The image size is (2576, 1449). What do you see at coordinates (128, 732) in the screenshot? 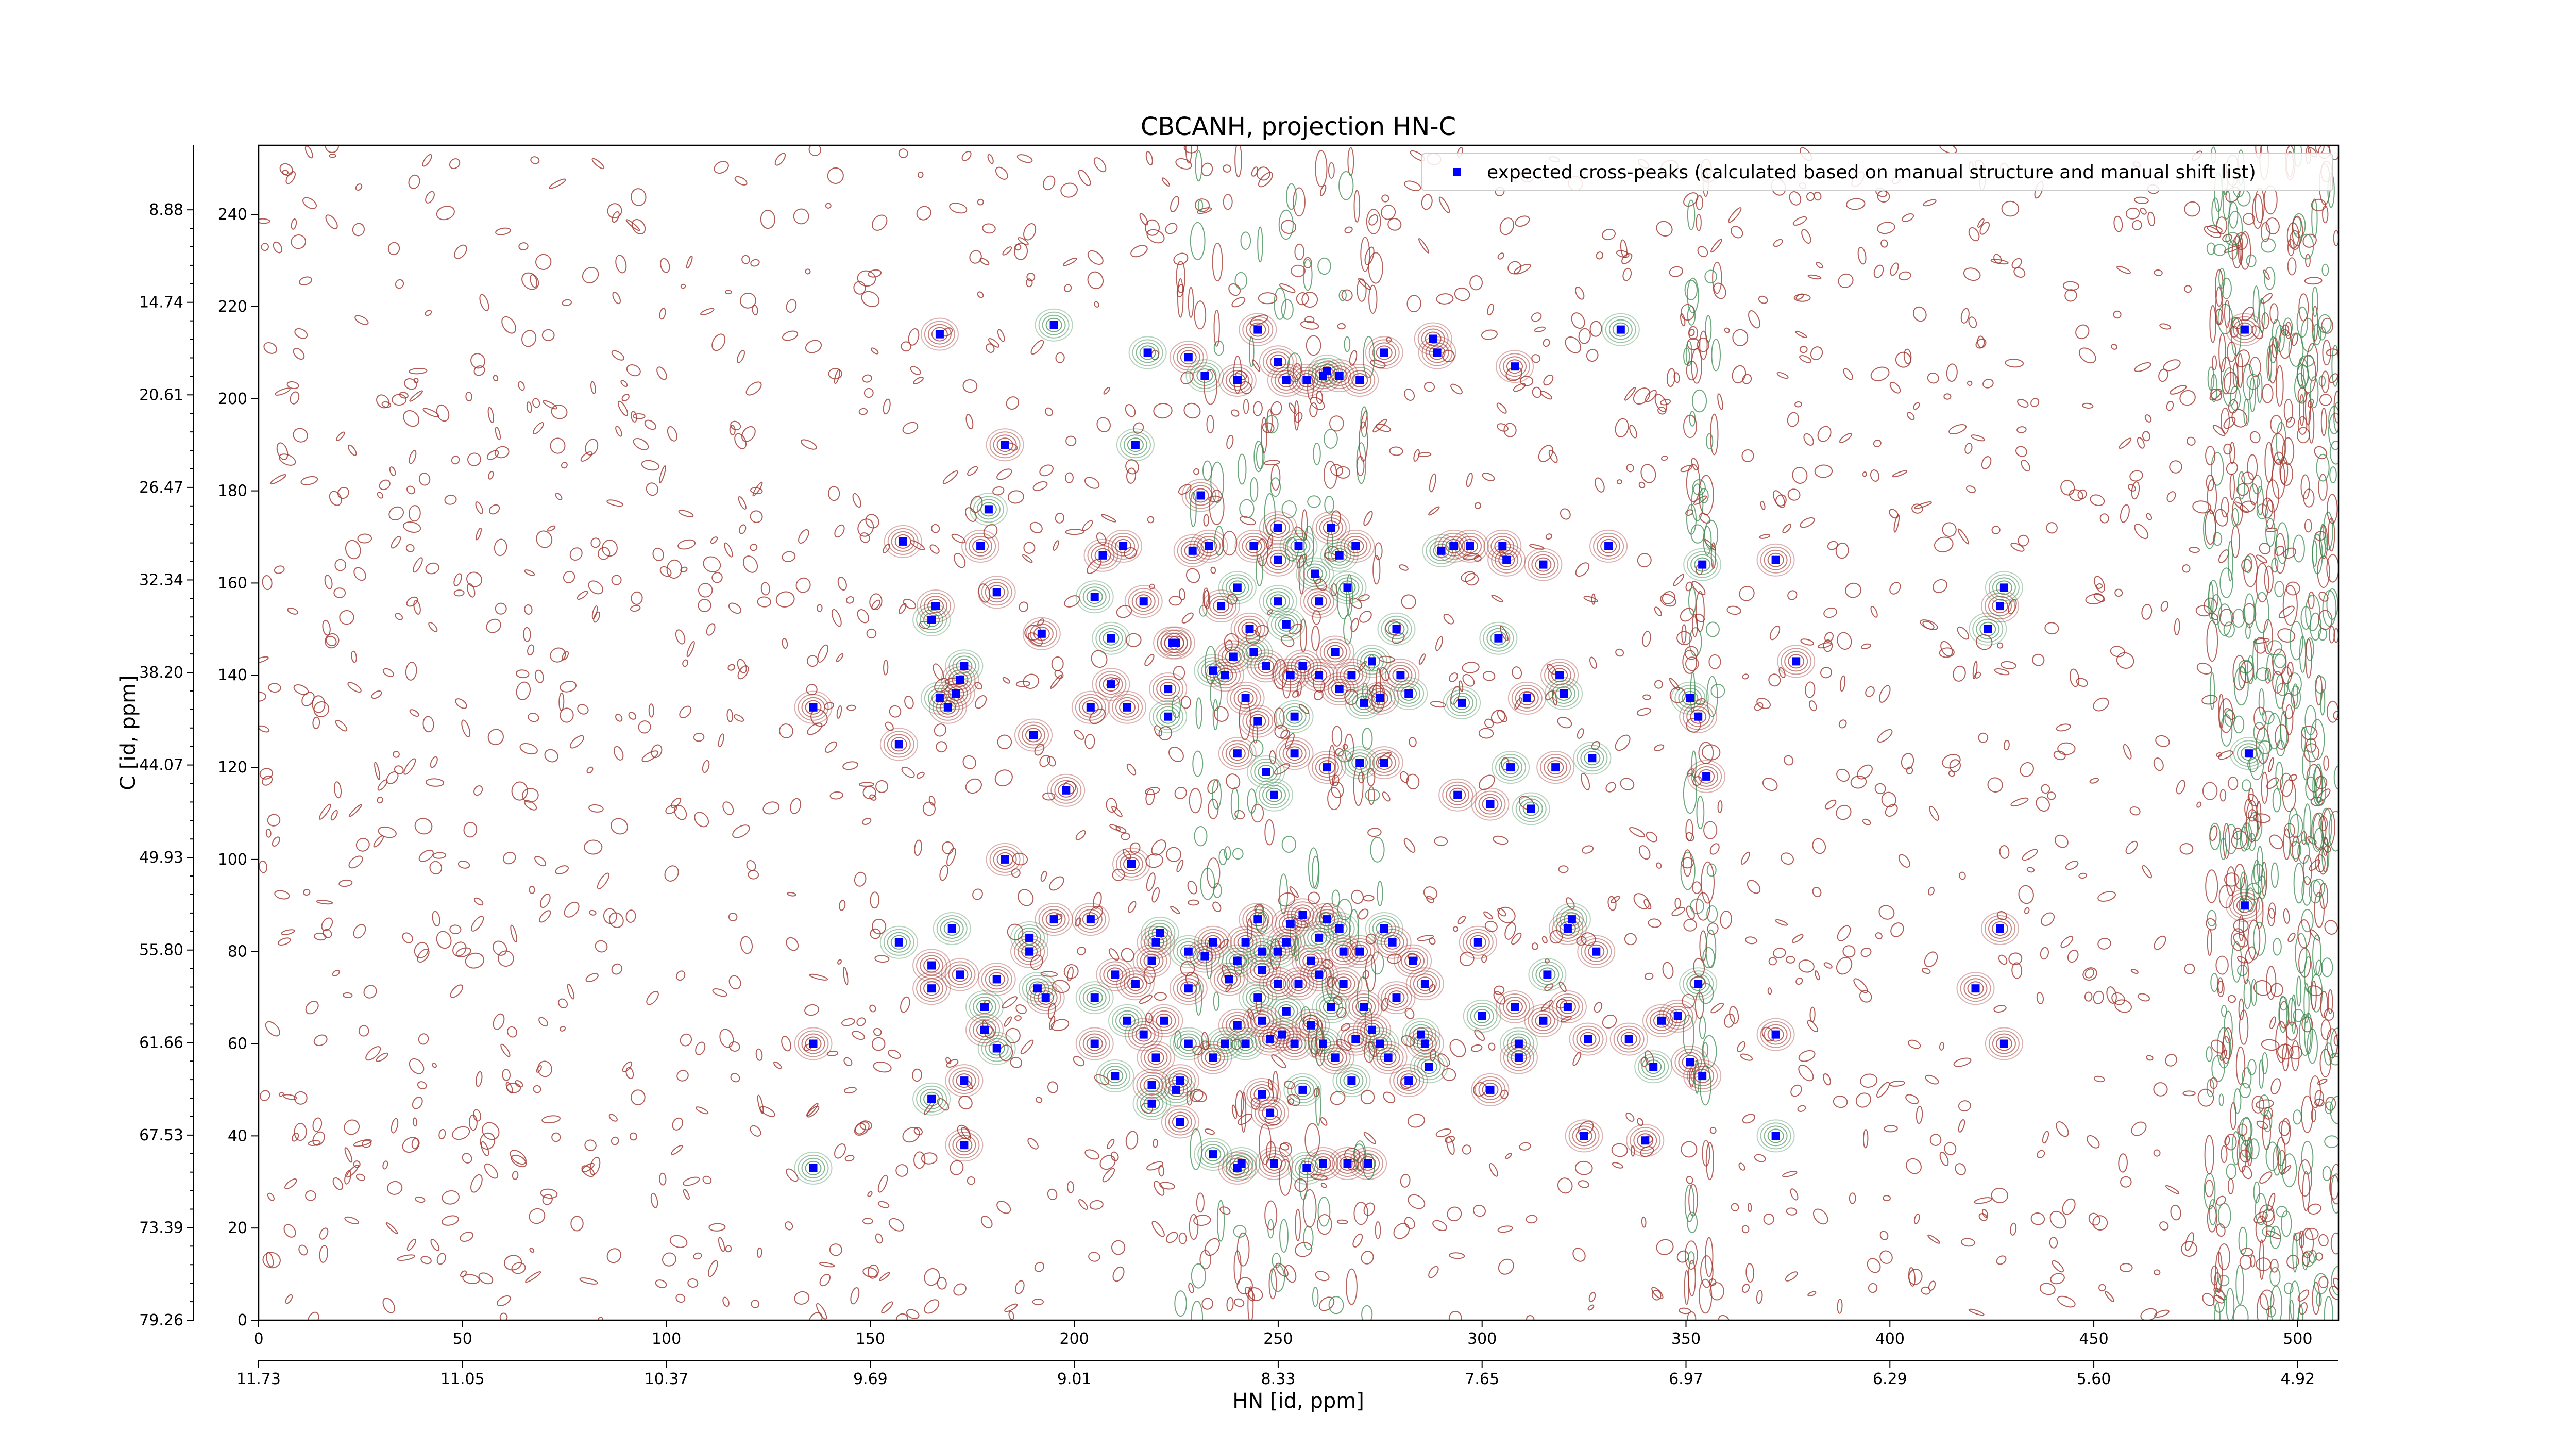
I see `y-axis-title: C [id, ppm]` at bounding box center [128, 732].